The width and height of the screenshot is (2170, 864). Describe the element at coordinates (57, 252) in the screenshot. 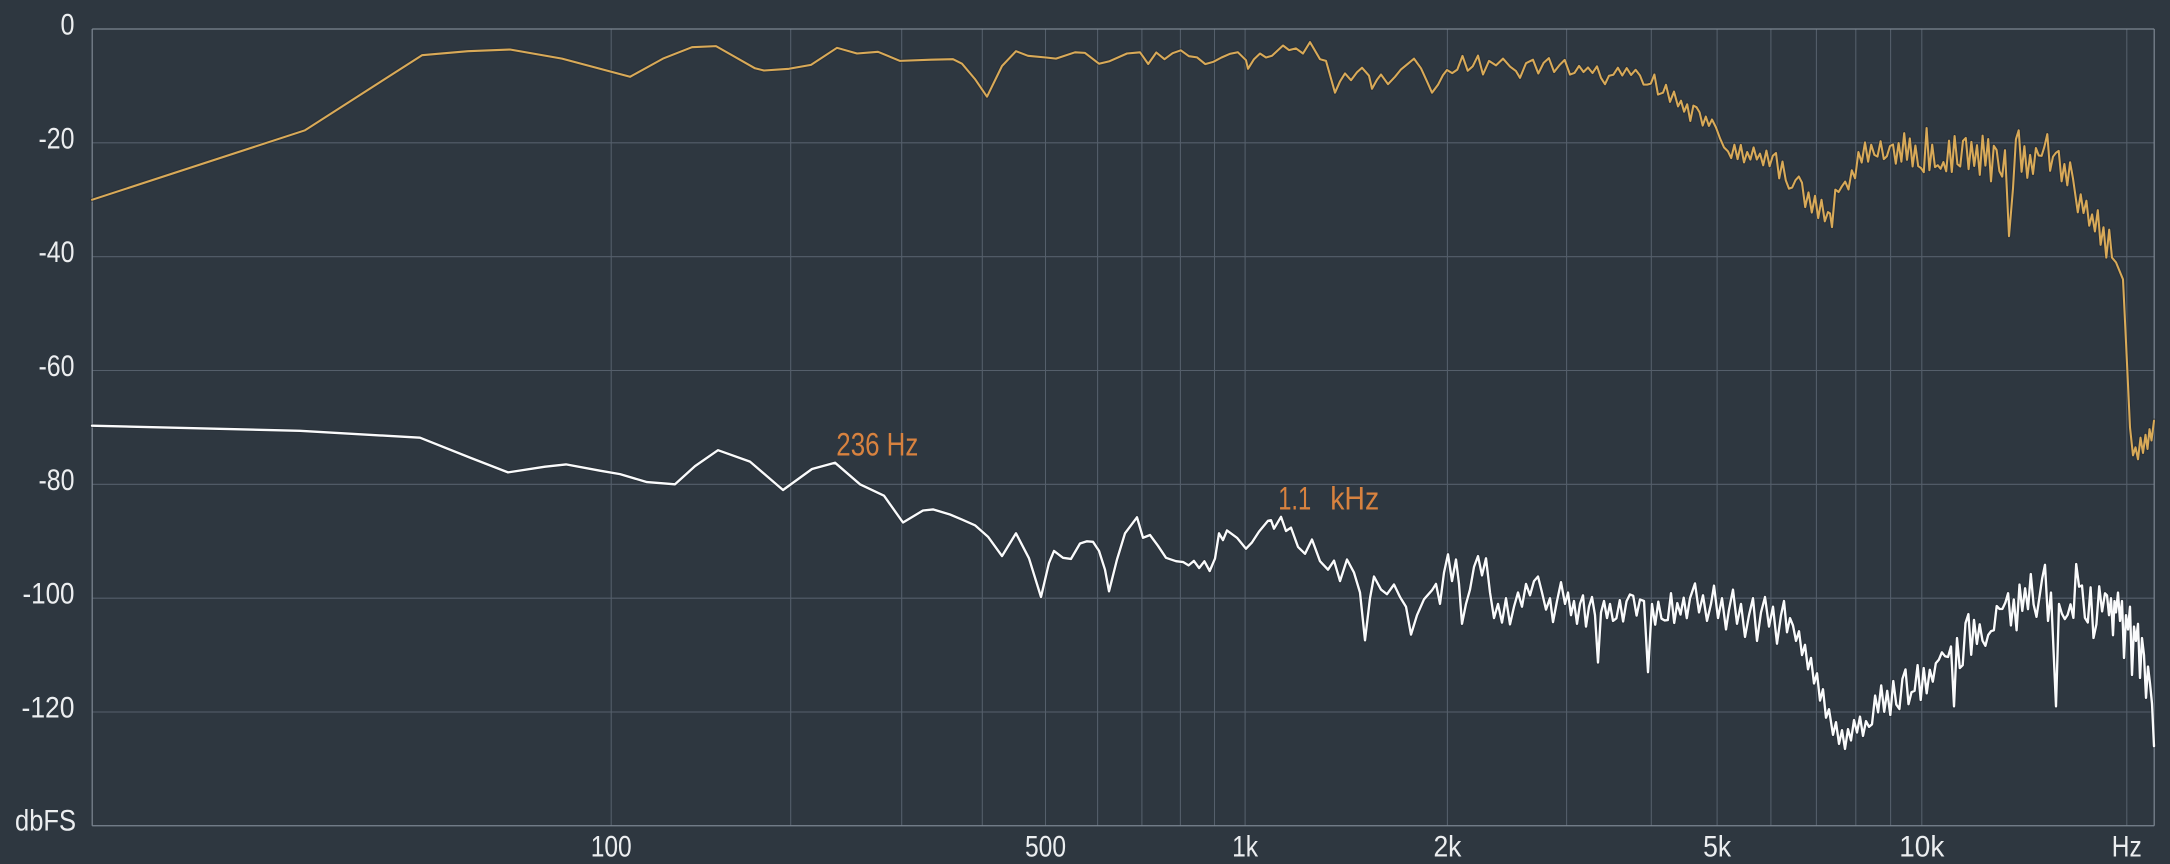

I see `svg-text: -40` at that location.